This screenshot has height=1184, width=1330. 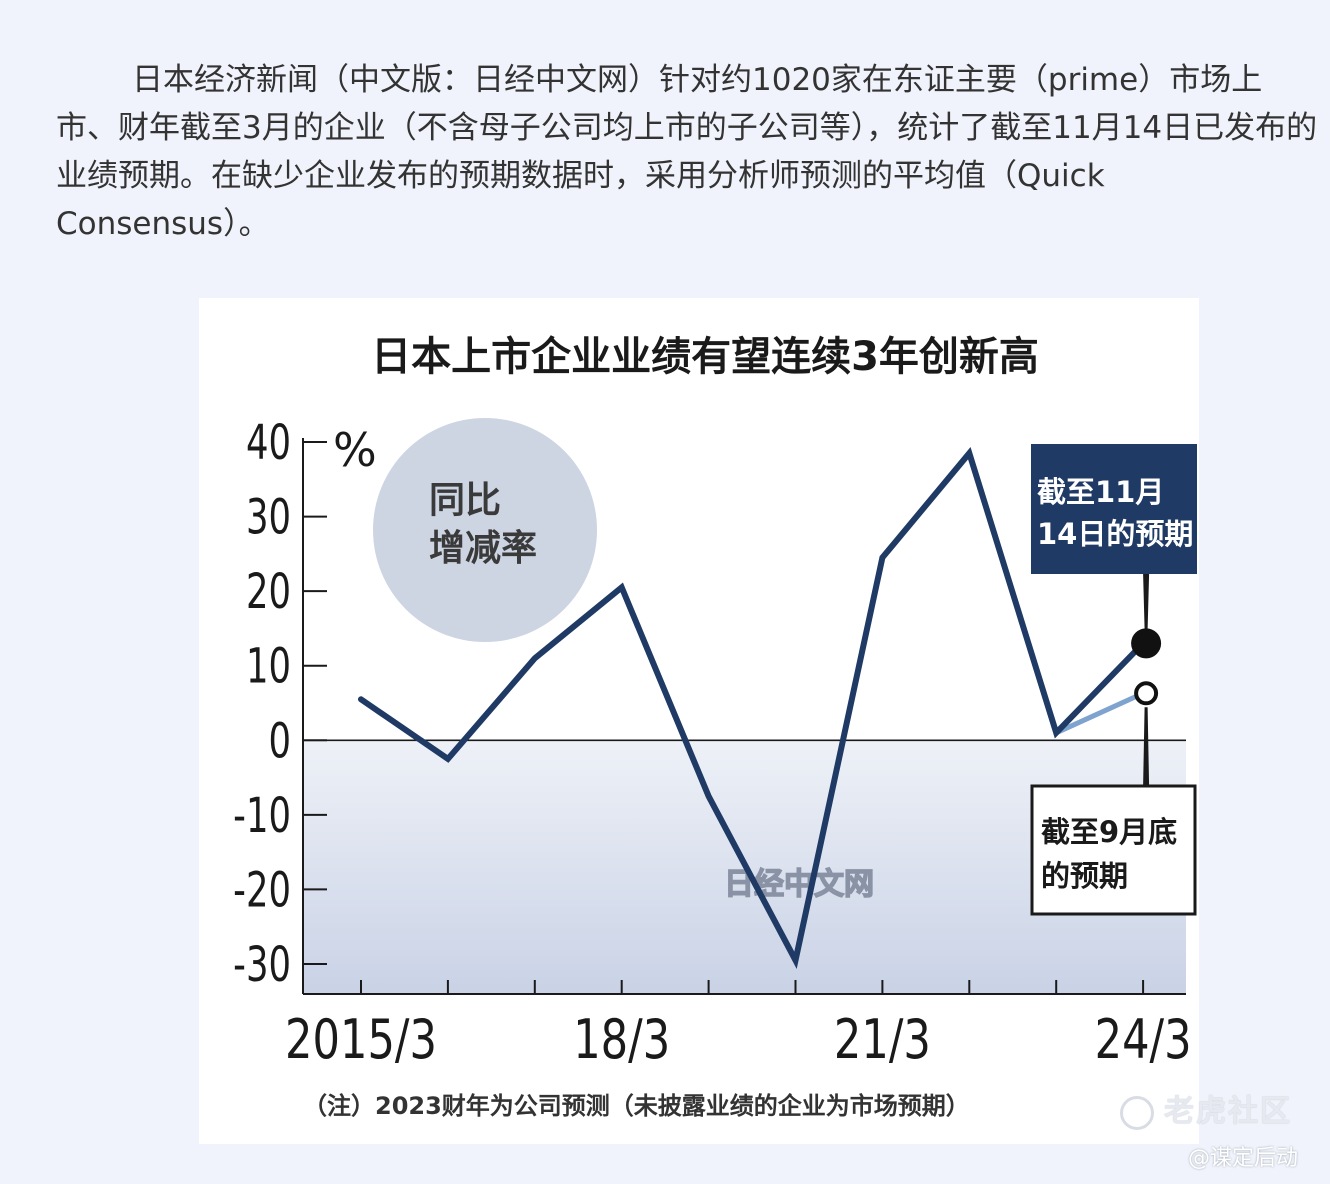 I want to click on callout-september-line-2: 的预期, so click(x=1084, y=876).